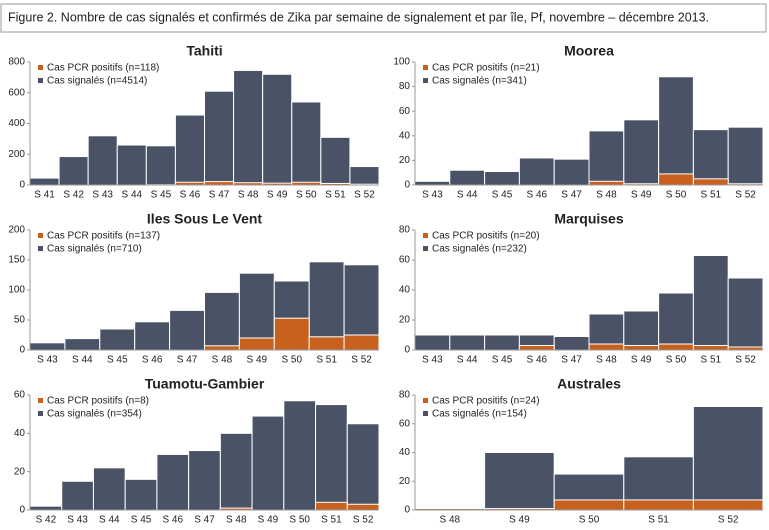  What do you see at coordinates (589, 384) in the screenshot?
I see `panel-title: Australes` at bounding box center [589, 384].